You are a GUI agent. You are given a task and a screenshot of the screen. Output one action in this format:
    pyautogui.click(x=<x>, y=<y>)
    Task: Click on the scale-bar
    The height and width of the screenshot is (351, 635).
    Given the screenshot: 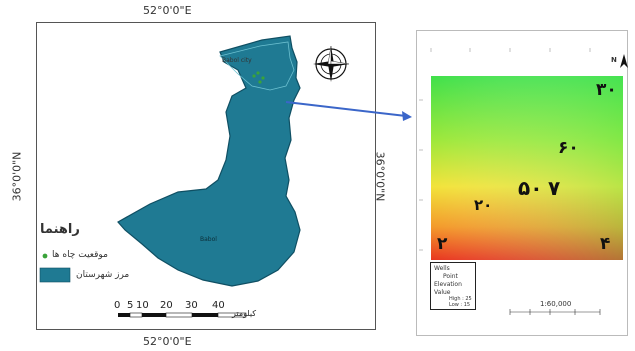 What is the action you would take?
    pyautogui.click(x=182, y=315)
    